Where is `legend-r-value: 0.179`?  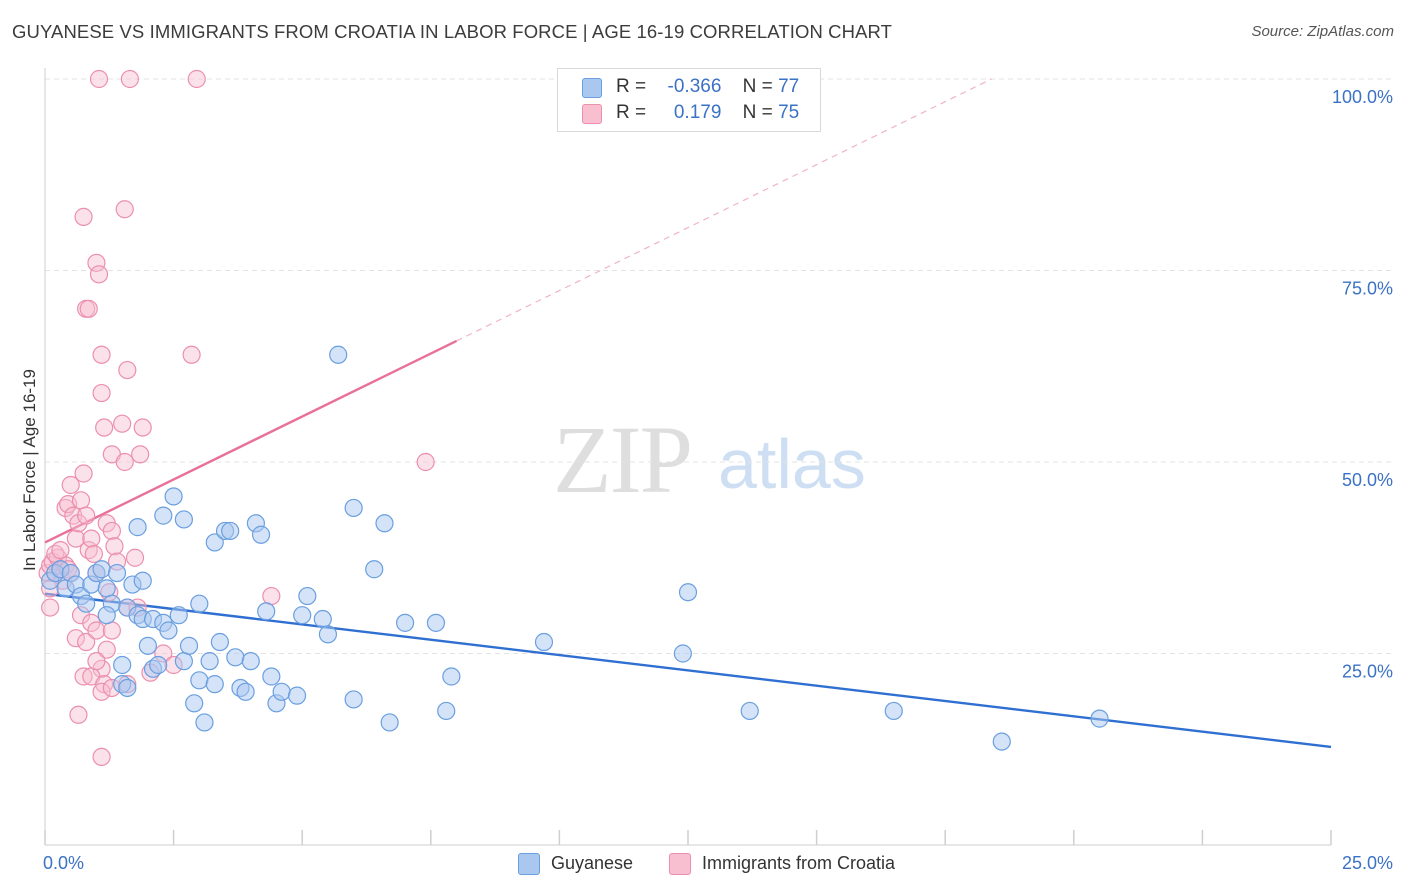
legend-r-value: 0.179 is located at coordinates (697, 112).